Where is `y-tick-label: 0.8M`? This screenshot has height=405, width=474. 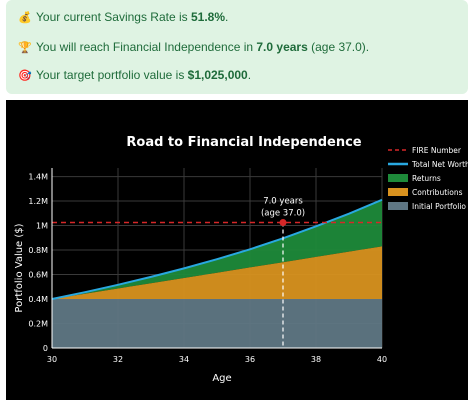
y-tick-label: 0.8M is located at coordinates (38, 250).